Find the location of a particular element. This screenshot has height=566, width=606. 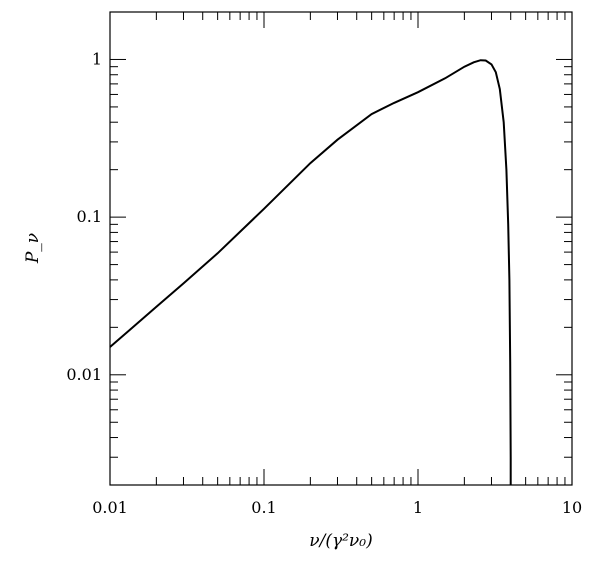

y-axis-label: P_ν is located at coordinates (33, 248).